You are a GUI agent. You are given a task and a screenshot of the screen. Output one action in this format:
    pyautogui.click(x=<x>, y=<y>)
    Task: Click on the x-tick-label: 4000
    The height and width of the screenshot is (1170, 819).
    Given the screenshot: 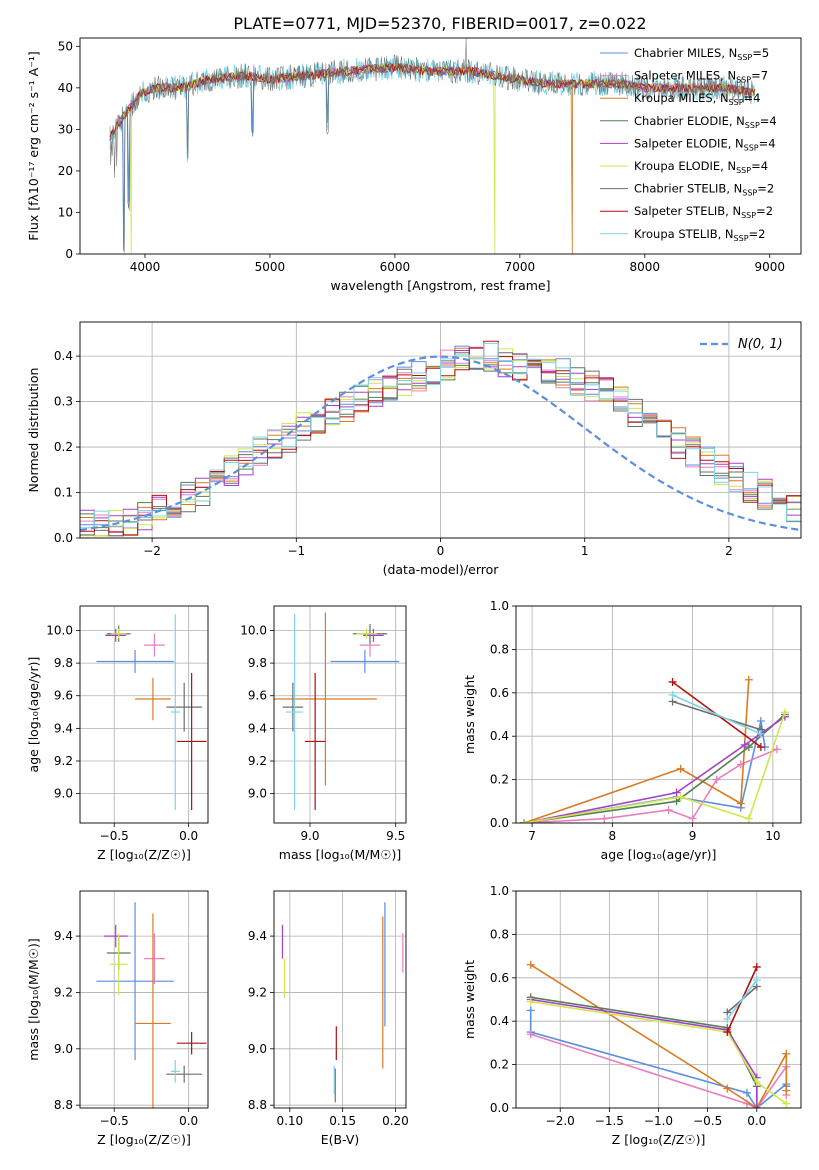 What is the action you would take?
    pyautogui.click(x=145, y=267)
    